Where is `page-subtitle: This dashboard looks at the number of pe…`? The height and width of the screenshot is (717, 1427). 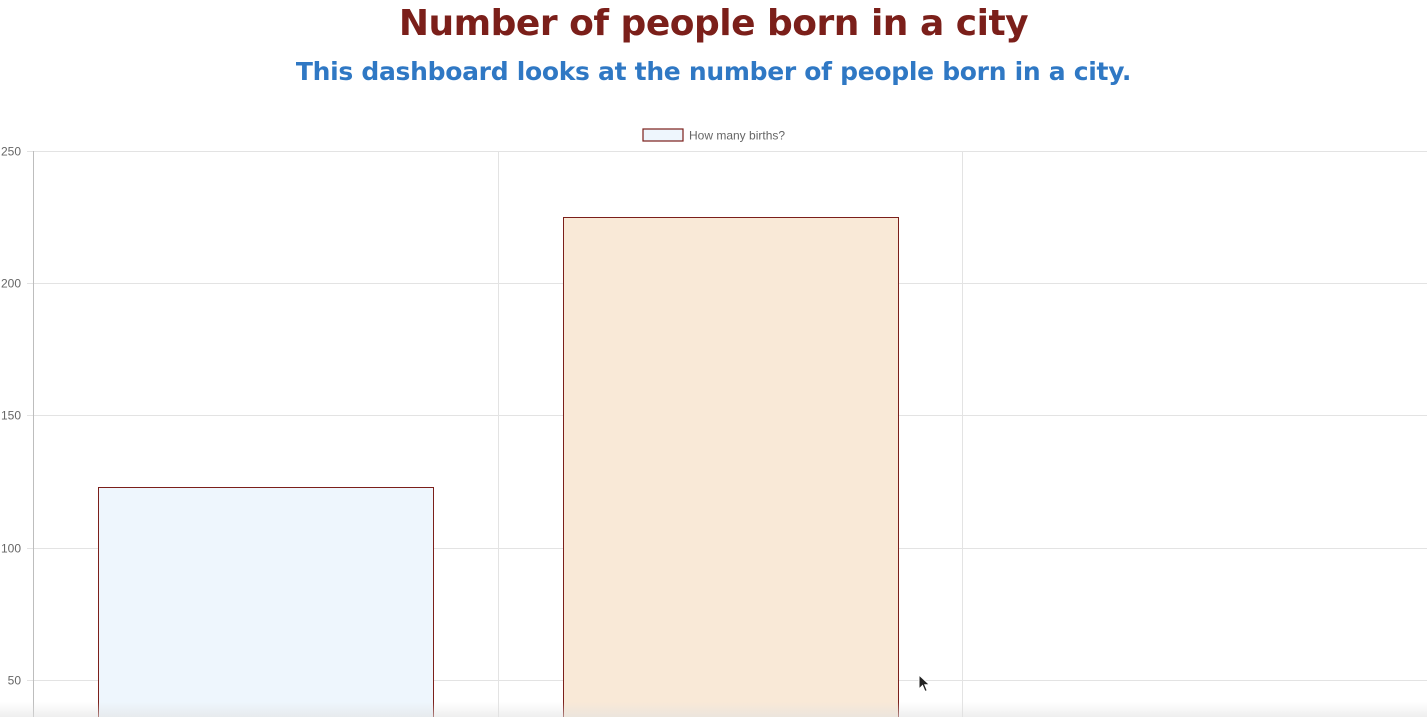
page-subtitle: This dashboard looks at the number of pe… is located at coordinates (713, 71).